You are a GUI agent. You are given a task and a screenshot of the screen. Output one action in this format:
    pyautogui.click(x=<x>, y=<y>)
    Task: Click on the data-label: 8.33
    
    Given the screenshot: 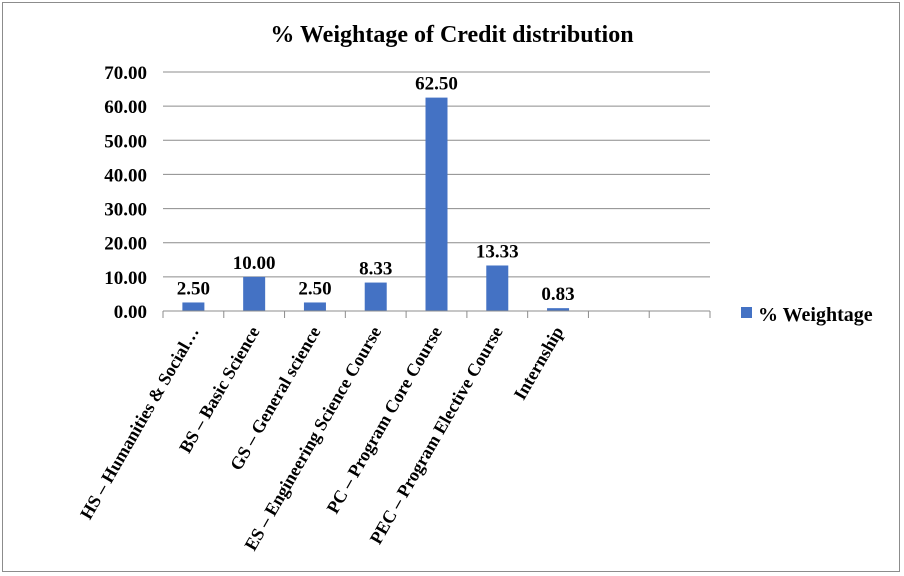 What is the action you would take?
    pyautogui.click(x=375, y=269)
    